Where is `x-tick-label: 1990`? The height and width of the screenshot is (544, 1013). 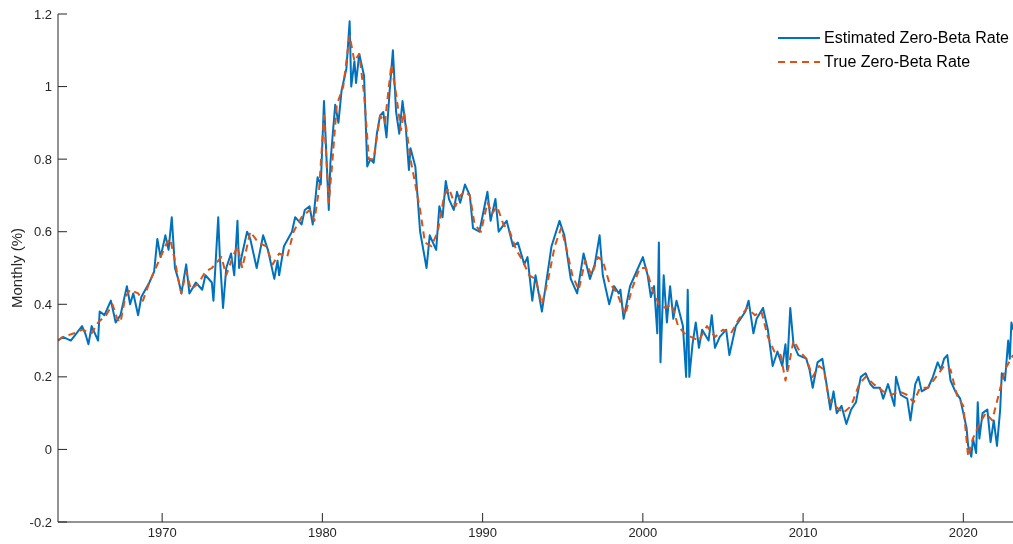 x-tick-label: 1990 is located at coordinates (483, 533).